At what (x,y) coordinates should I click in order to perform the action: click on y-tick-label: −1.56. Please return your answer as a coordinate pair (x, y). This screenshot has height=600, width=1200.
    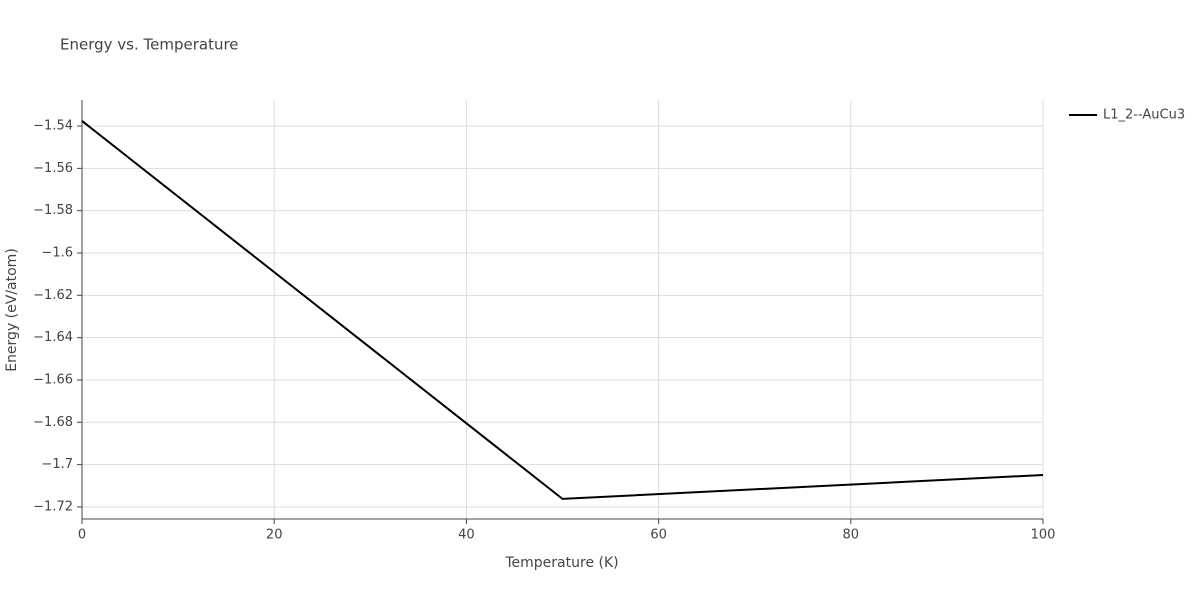
    Looking at the image, I should click on (53, 168).